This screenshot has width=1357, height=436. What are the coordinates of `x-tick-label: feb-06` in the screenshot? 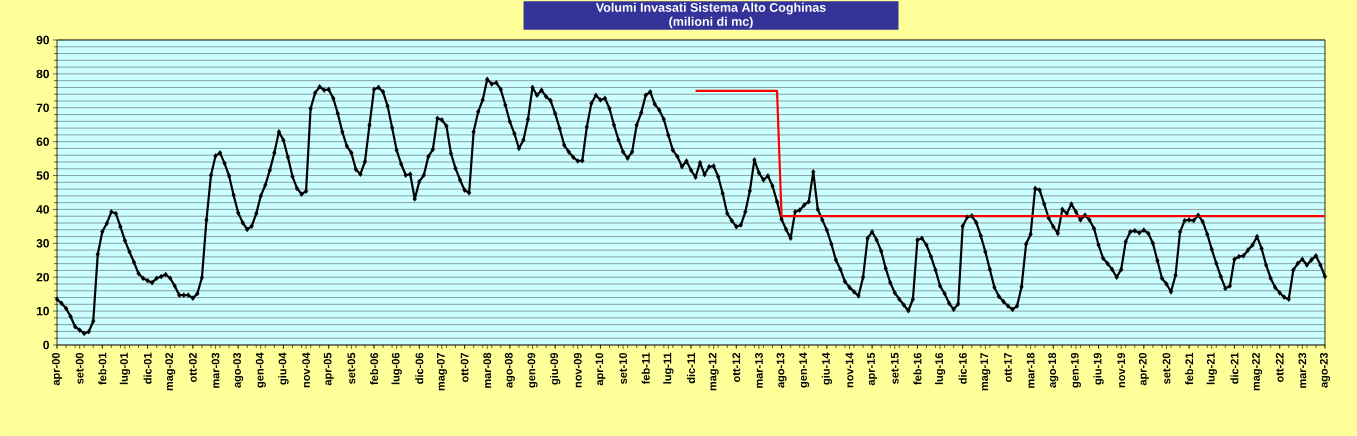 It's located at (374, 368).